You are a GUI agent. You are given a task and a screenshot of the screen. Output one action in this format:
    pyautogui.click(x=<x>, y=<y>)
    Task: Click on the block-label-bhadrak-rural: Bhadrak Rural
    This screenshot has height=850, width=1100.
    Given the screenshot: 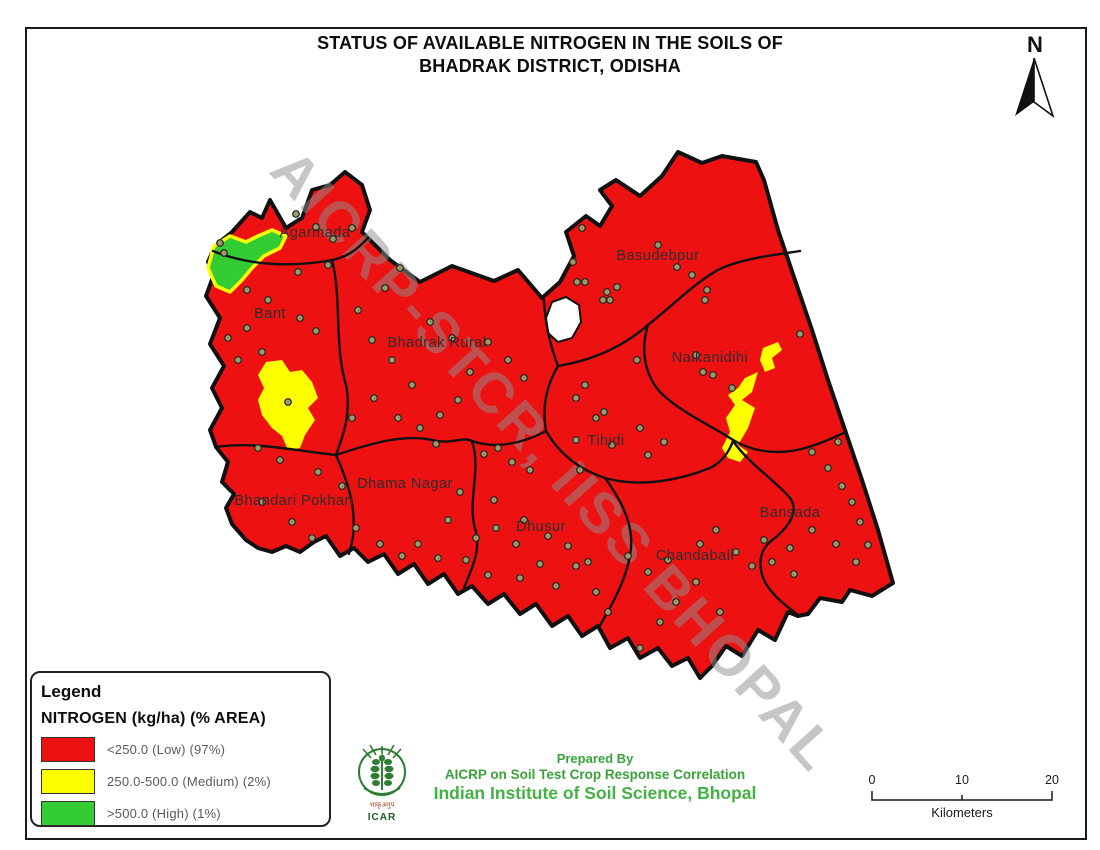 What is the action you would take?
    pyautogui.click(x=436, y=343)
    